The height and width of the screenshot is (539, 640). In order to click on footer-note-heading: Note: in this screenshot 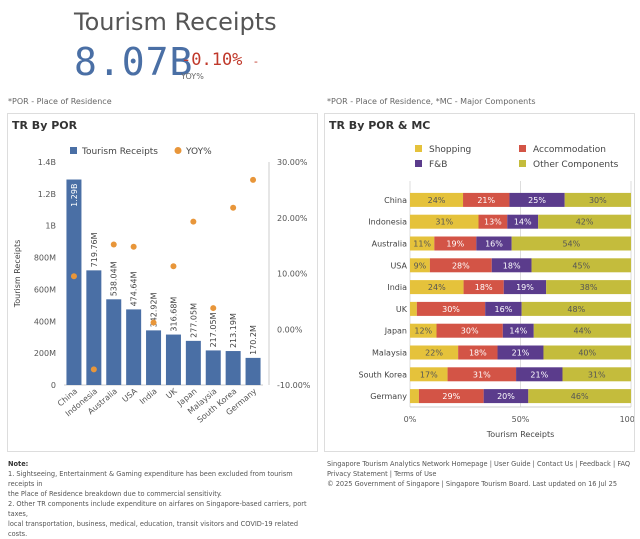, I will do `click(18, 464)`.